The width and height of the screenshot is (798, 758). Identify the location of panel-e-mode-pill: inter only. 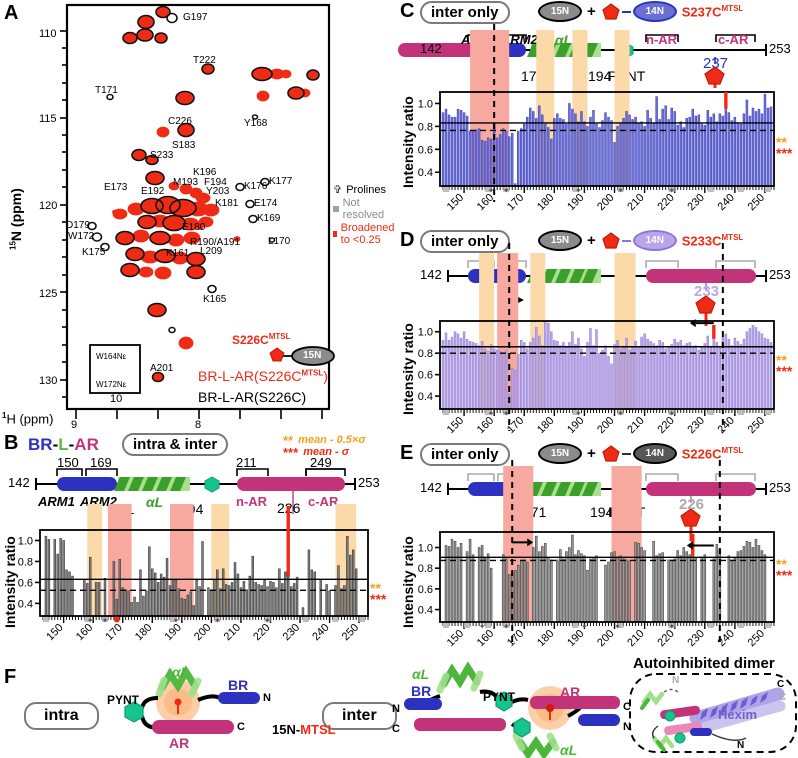
(465, 454).